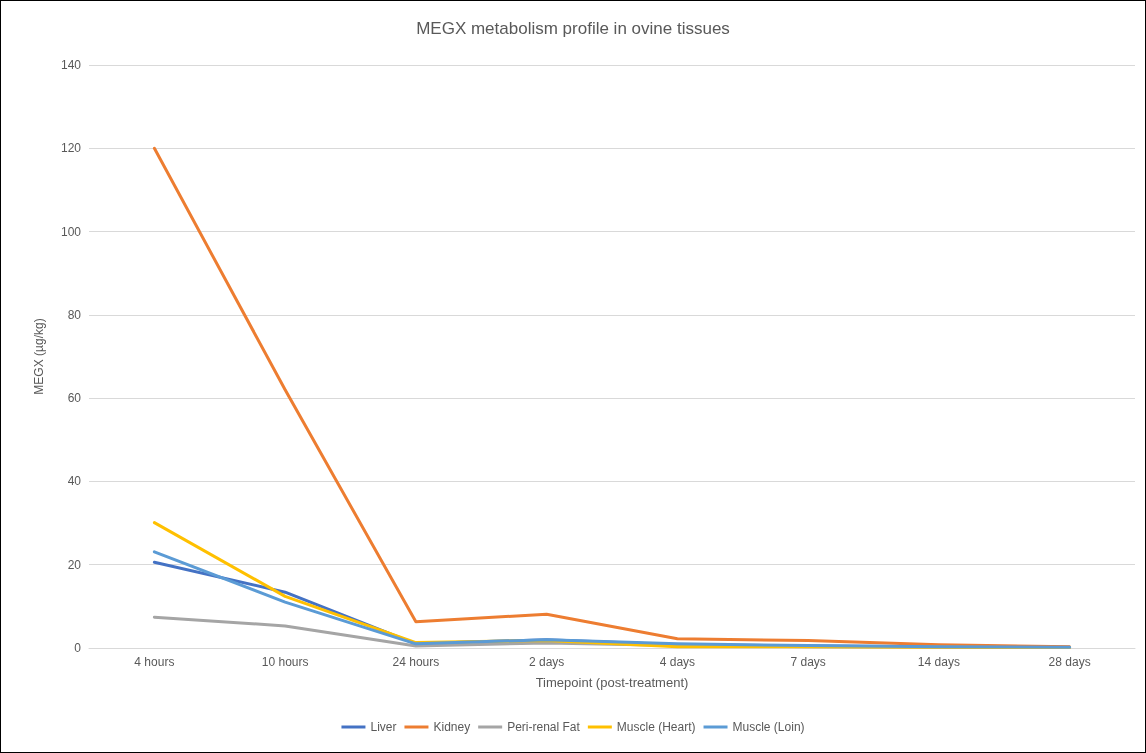  What do you see at coordinates (71, 65) in the screenshot?
I see `y-tick-label: 140` at bounding box center [71, 65].